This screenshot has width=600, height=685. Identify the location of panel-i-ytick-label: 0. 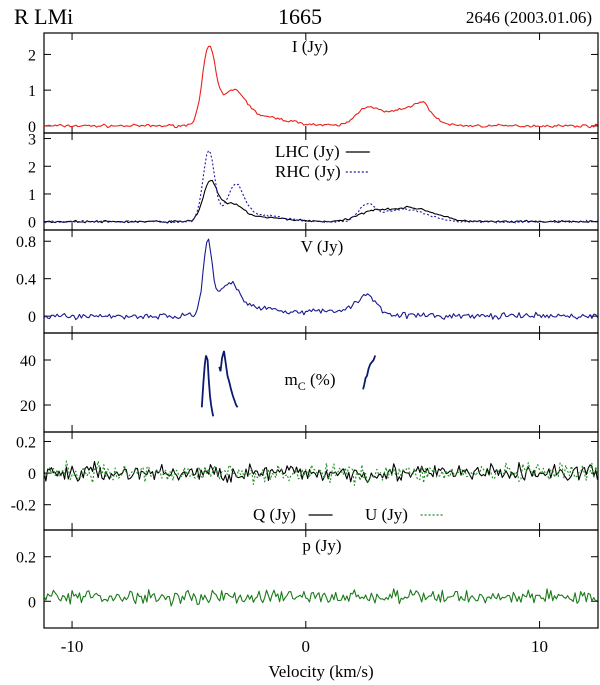
(32, 127).